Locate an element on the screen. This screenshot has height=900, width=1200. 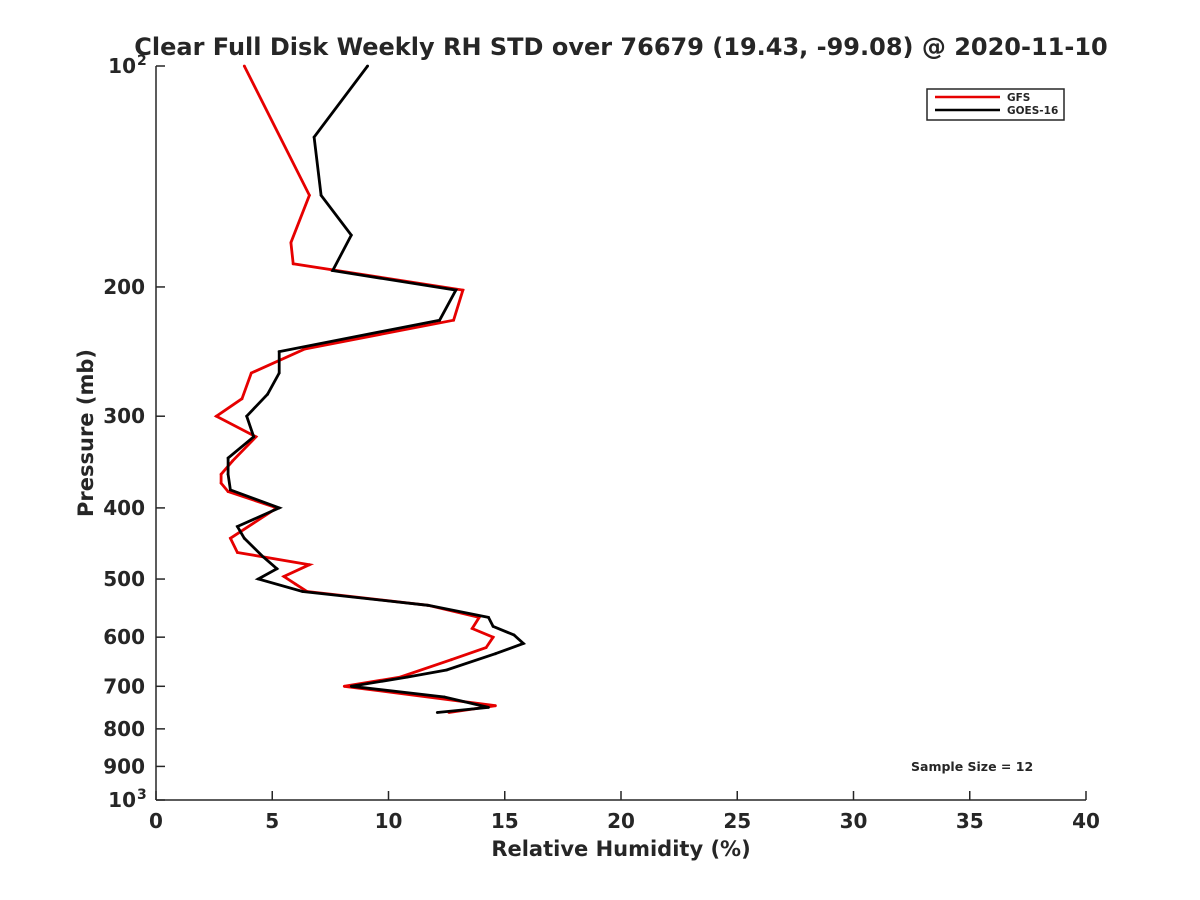
x-axis-label: Relative Humidity (%) is located at coordinates (620, 849).